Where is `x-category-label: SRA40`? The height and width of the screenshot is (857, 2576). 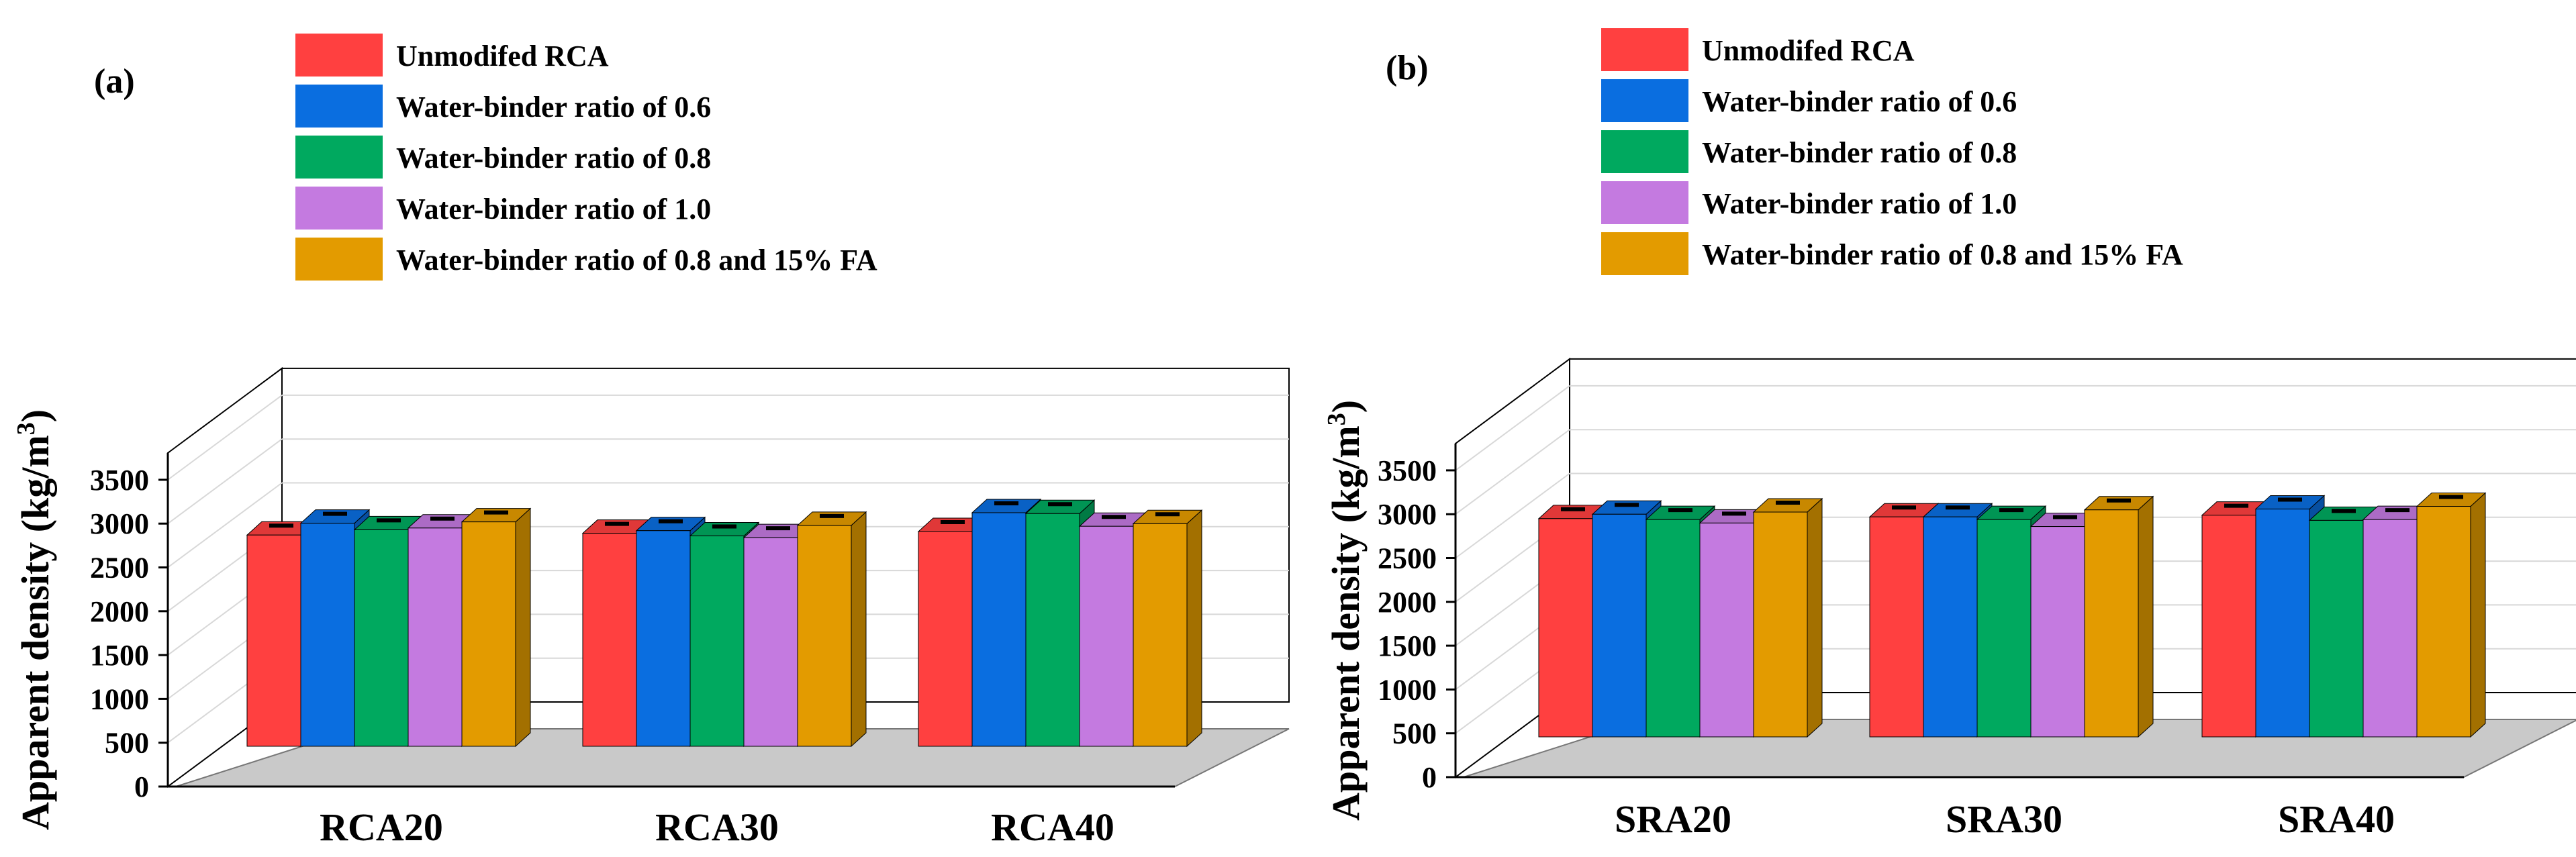 x-category-label: SRA40 is located at coordinates (2336, 819).